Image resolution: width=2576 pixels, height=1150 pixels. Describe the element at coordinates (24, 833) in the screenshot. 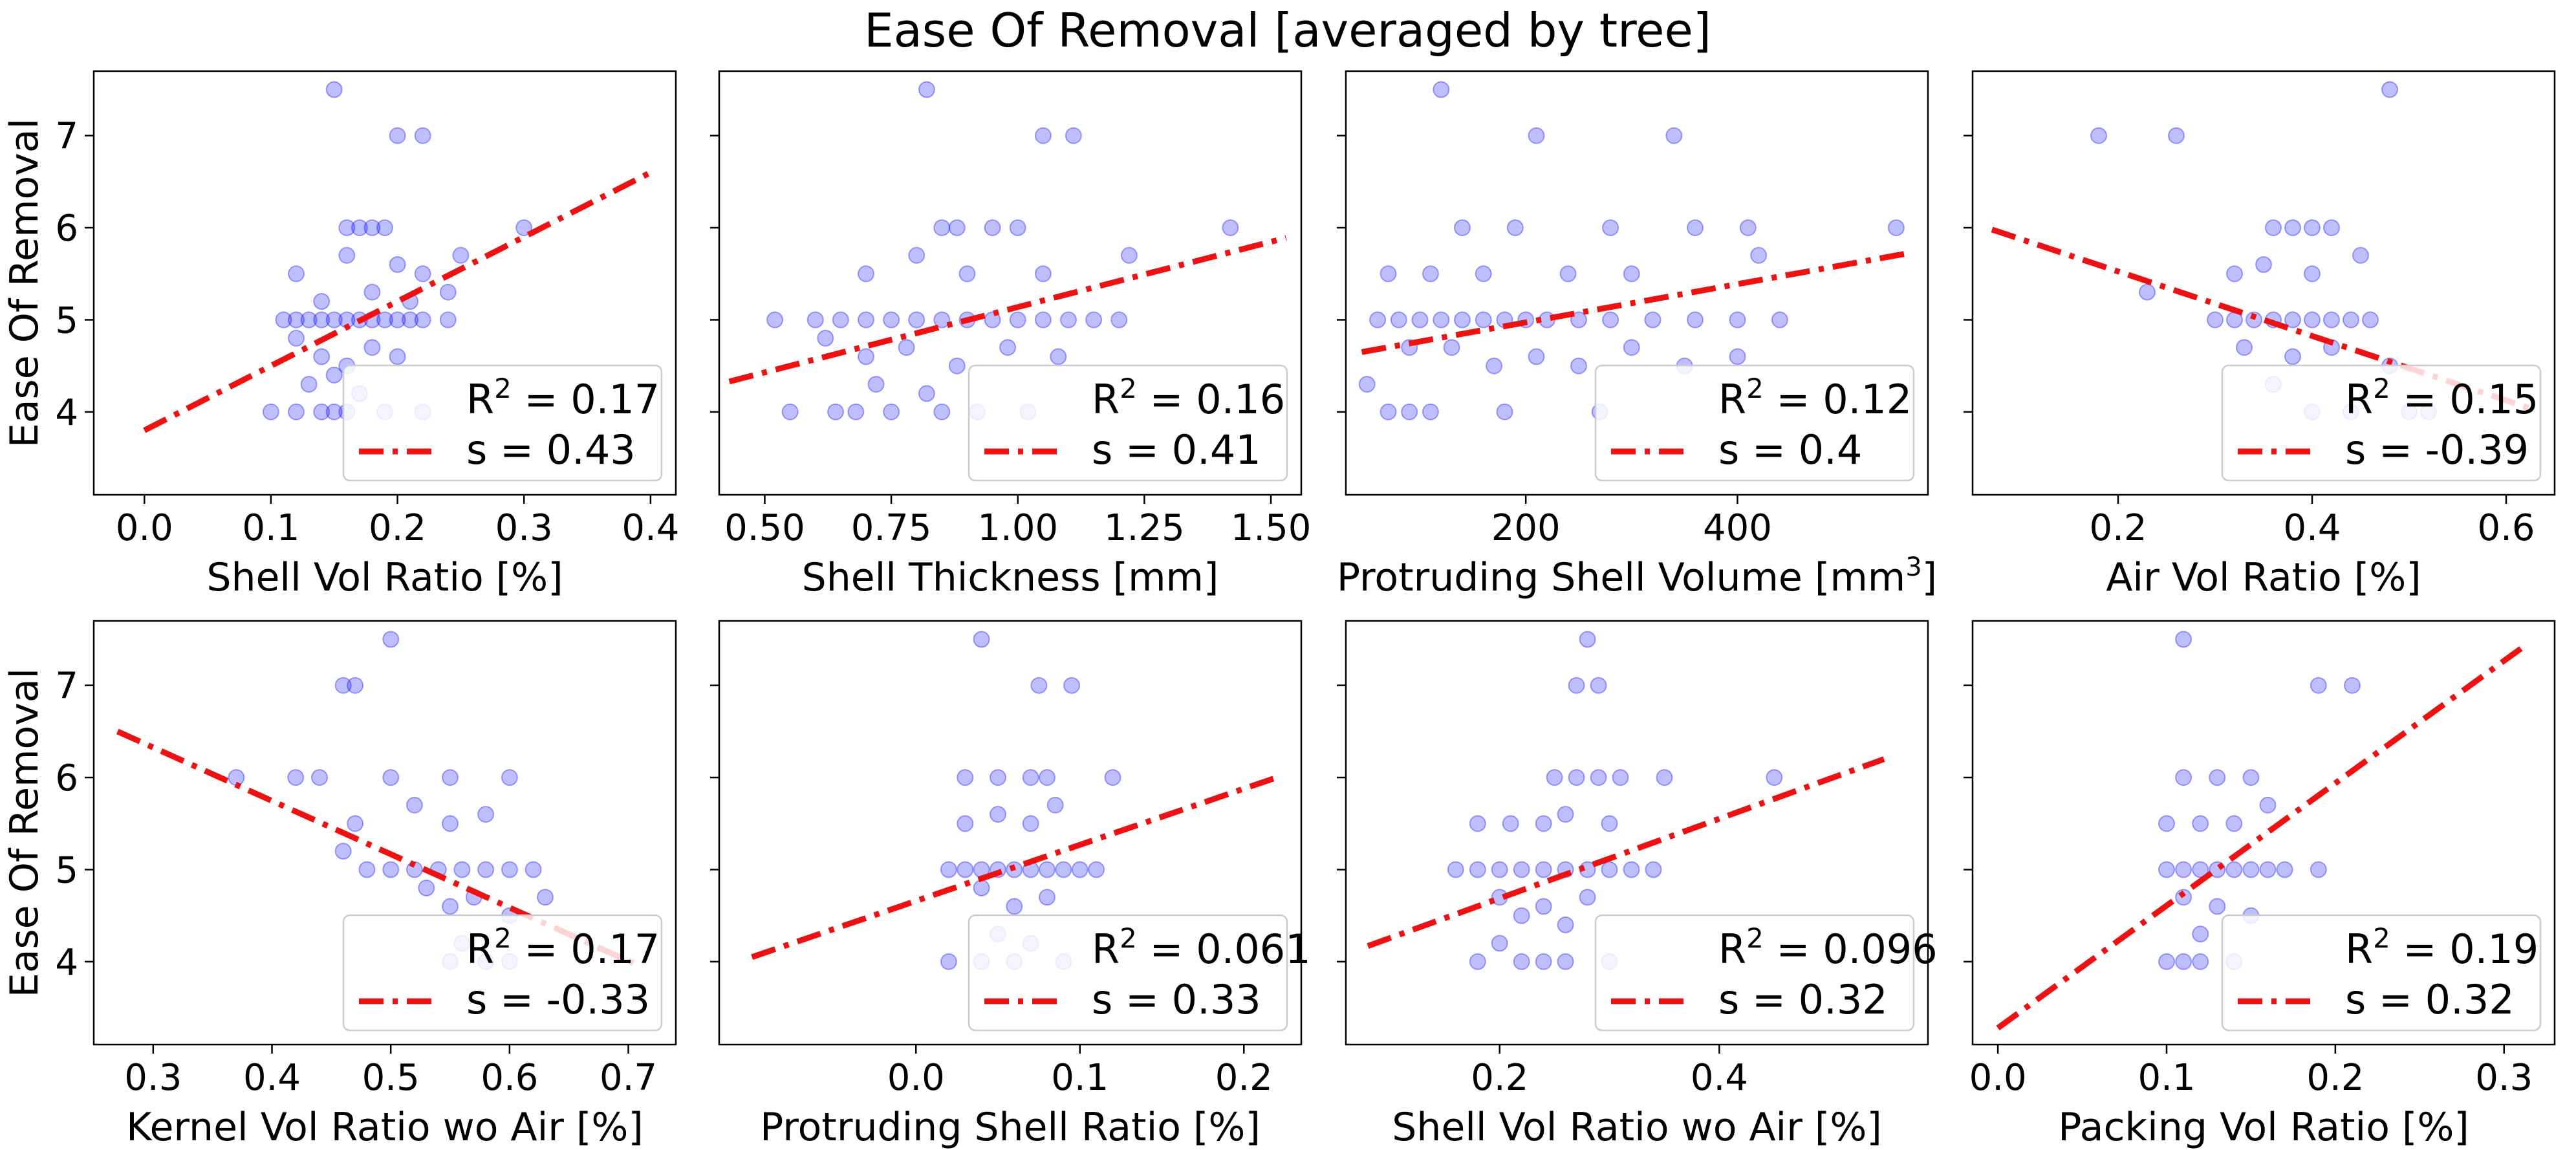

I see `y-axis-label: Ease Of Removal` at that location.